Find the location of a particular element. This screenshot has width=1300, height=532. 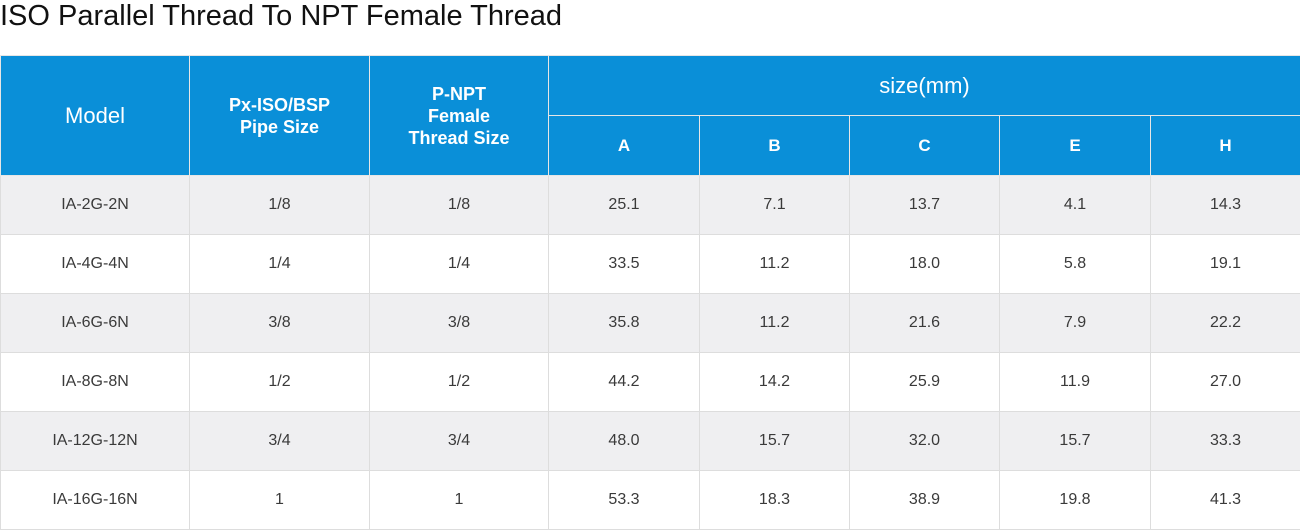

cell-a: 44.2 is located at coordinates (624, 382).